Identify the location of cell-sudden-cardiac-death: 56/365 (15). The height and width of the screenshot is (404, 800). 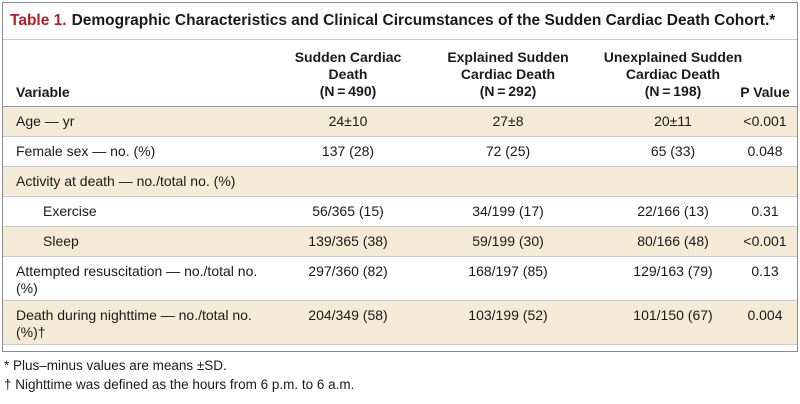
(348, 211).